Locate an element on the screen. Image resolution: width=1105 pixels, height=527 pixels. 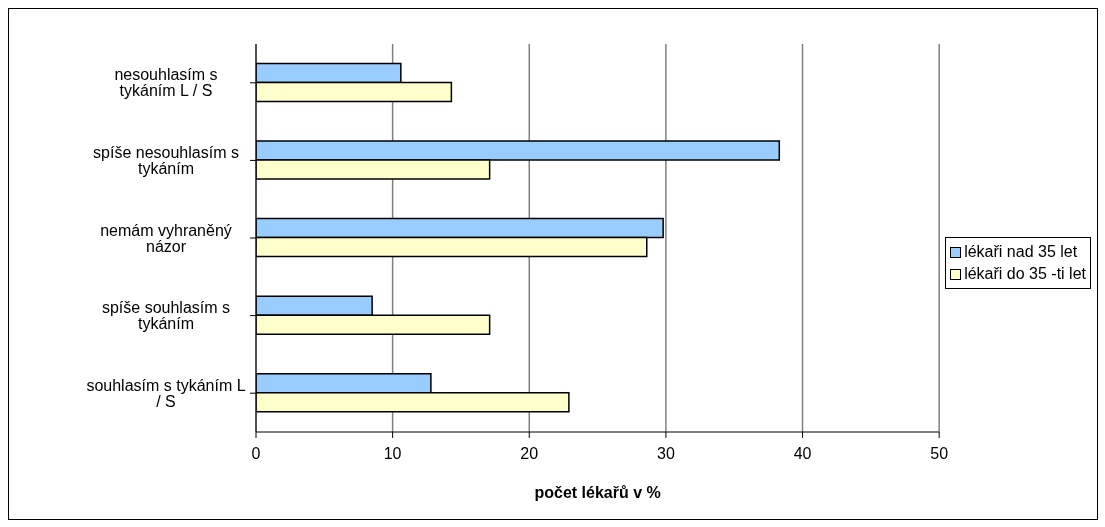
y-tick-label: spíše souhlasím s tykáním is located at coordinates (166, 316).